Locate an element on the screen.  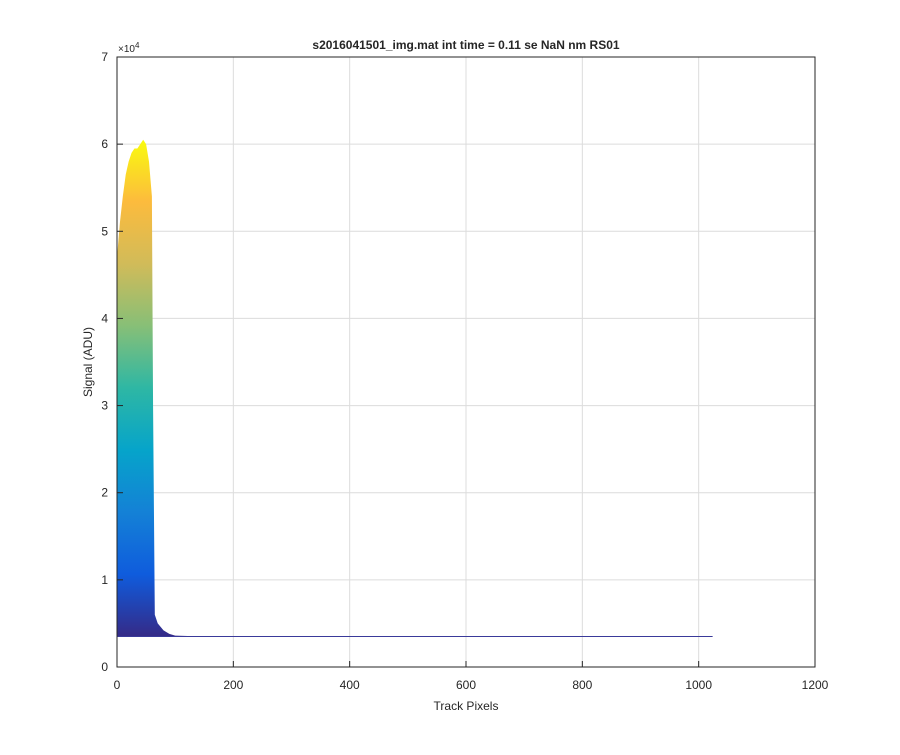
y-multiplier: ×10⁴ is located at coordinates (129, 48).